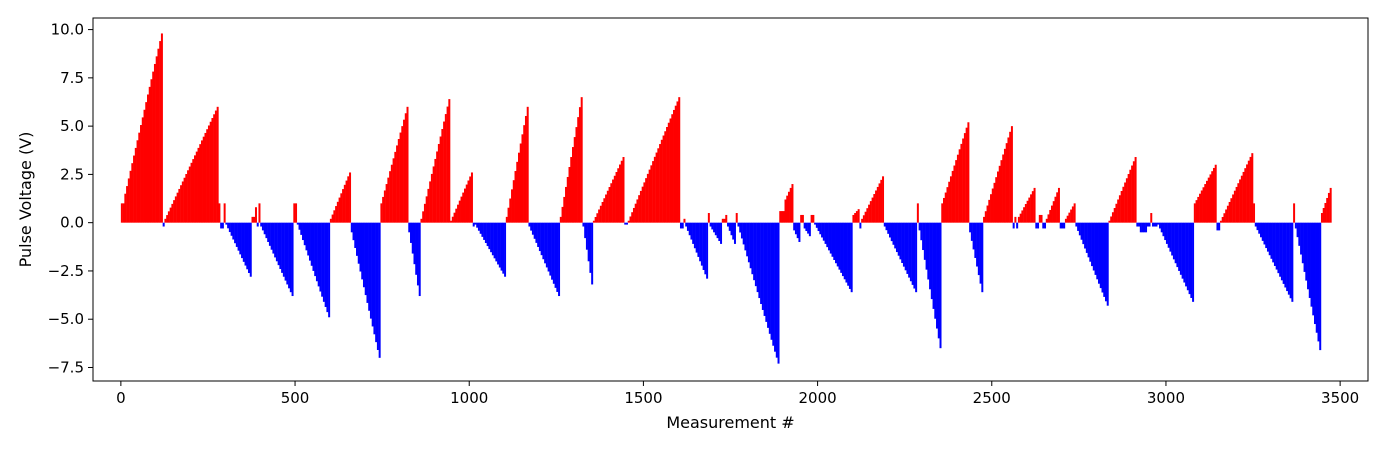  Describe the element at coordinates (70, 198) in the screenshot. I see `y-axis: −7.5 −5.0 −2.5 0.0 2.5 5.0 7.5 10.0` at that location.